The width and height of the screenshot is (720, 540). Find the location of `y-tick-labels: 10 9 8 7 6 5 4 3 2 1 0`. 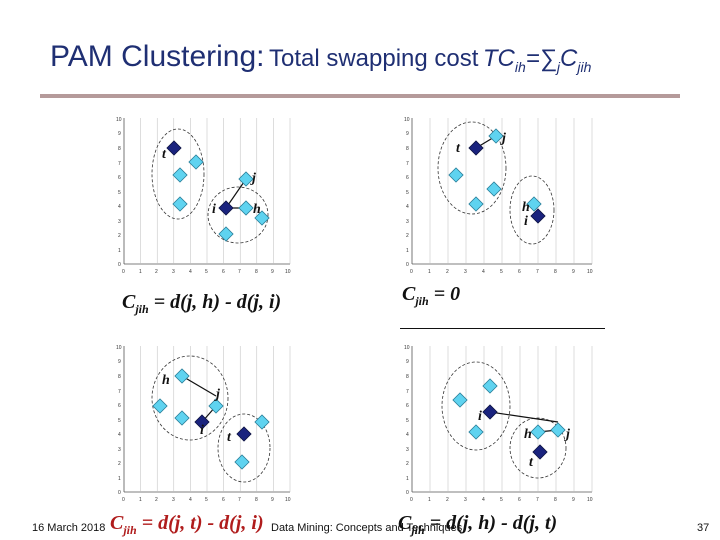

y-tick-labels: 10 9 8 7 6 5 4 3 2 1 0 is located at coordinates (119, 192).